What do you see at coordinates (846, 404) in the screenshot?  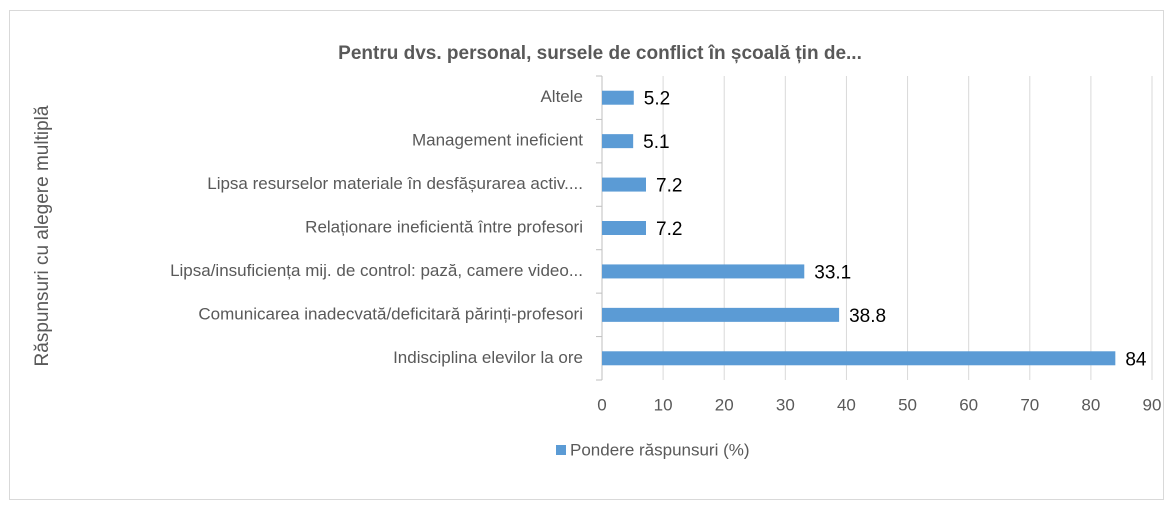 I see `x-tick-label: 40` at bounding box center [846, 404].